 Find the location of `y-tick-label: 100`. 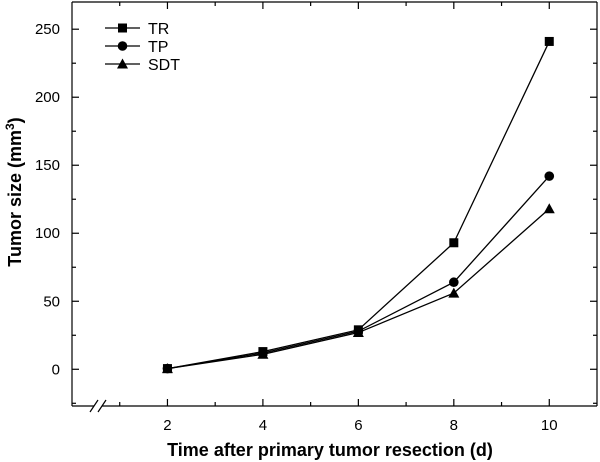

y-tick-label: 100 is located at coordinates (47, 233).